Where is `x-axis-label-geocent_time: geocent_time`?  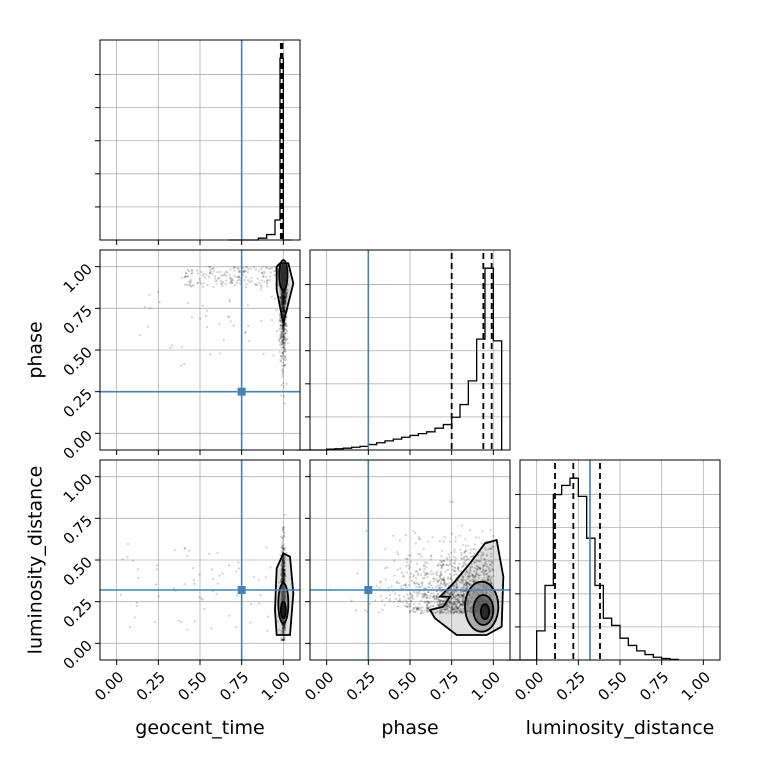
x-axis-label-geocent_time: geocent_time is located at coordinates (199, 728).